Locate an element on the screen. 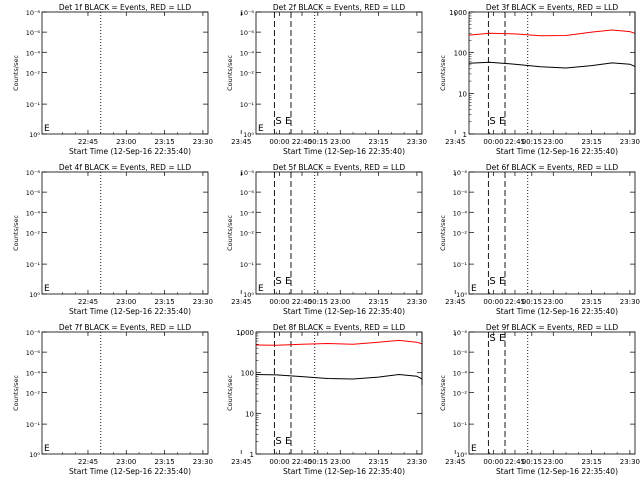 Image resolution: width=640 pixels, height=480 pixels. events-series-line is located at coordinates (552, 73).